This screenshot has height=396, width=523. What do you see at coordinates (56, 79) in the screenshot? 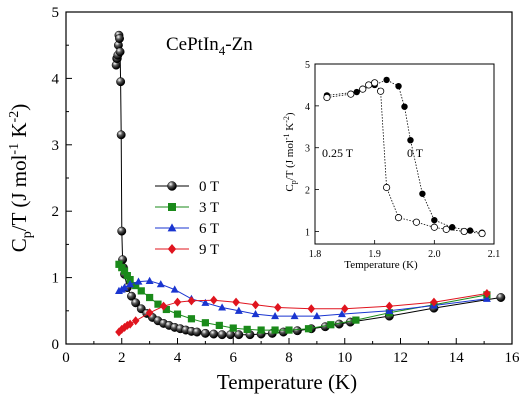
I see `main-y-tick-label: 4` at bounding box center [56, 79].